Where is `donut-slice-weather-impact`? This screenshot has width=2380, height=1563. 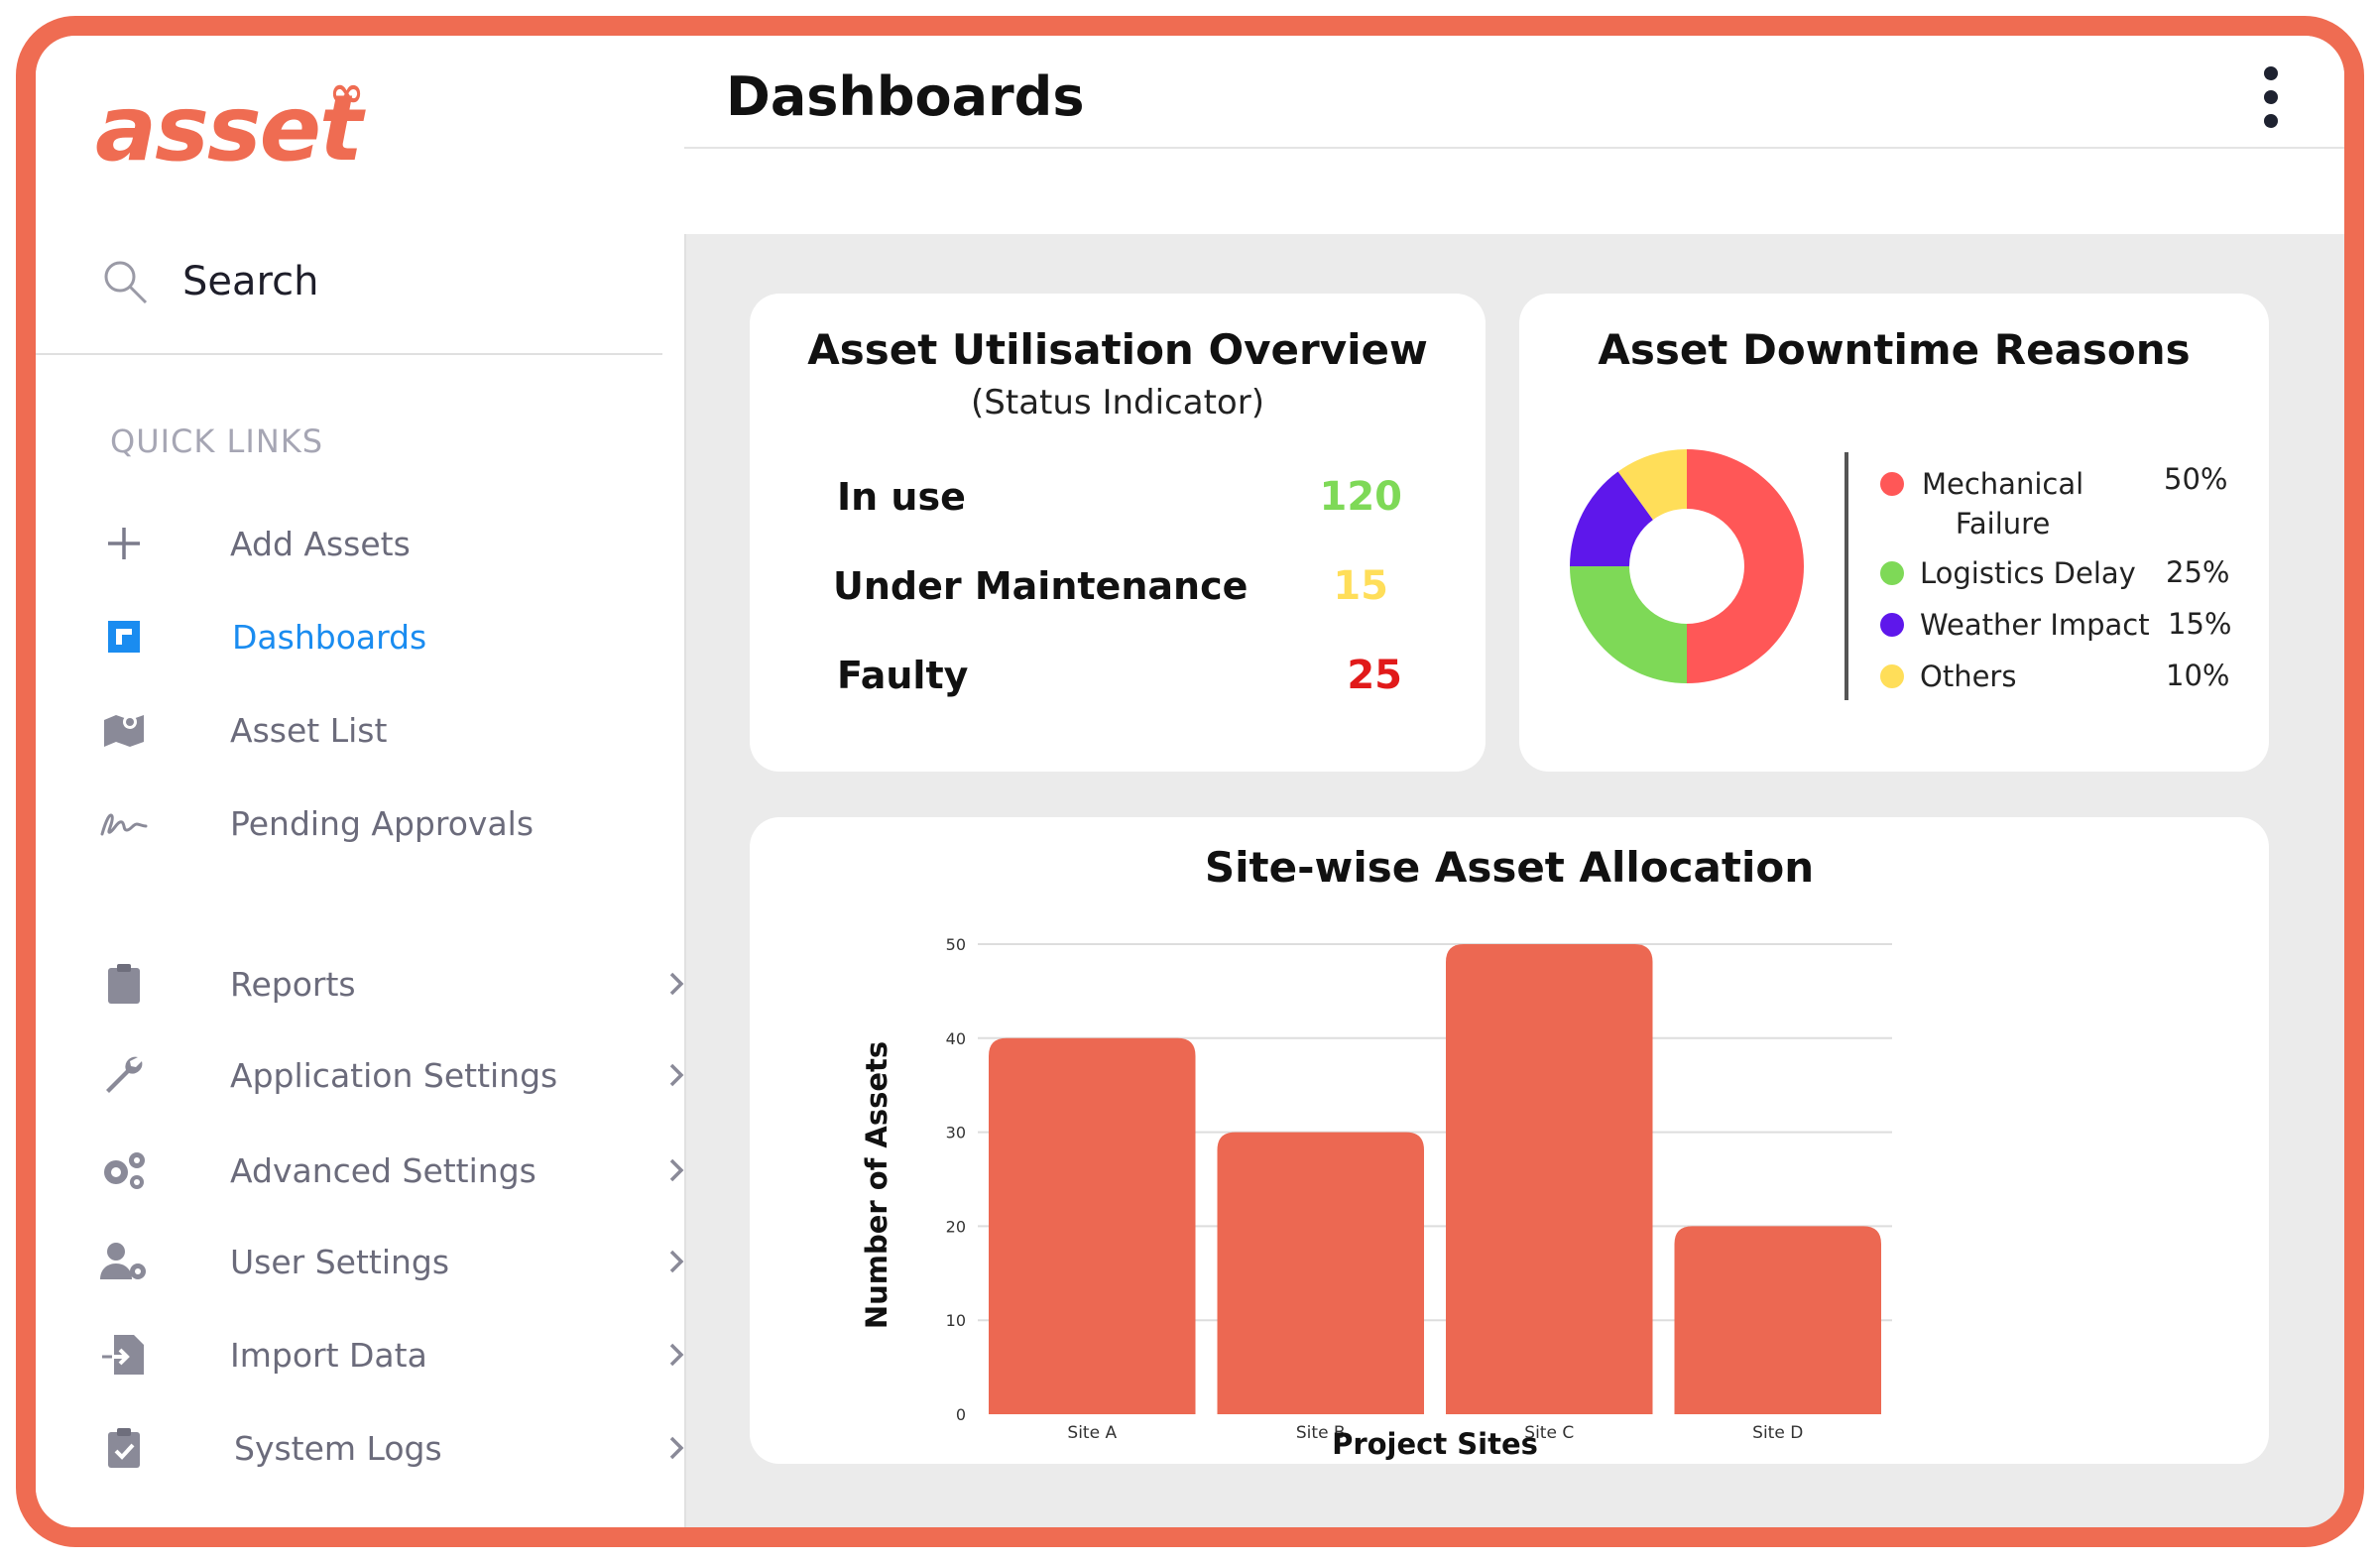
donut-slice-weather-impact is located at coordinates (1611, 518).